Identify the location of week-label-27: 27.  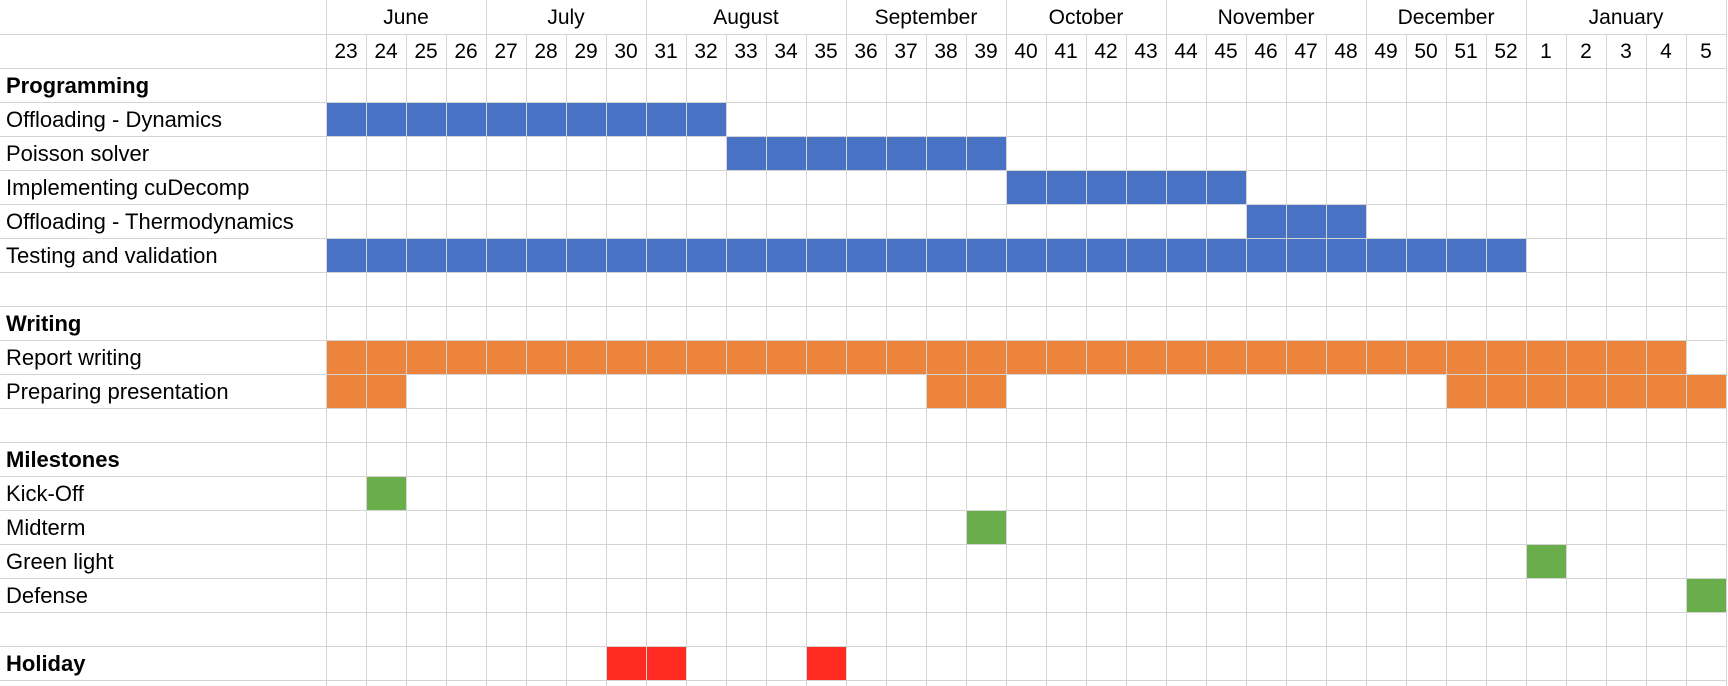
(505, 51).